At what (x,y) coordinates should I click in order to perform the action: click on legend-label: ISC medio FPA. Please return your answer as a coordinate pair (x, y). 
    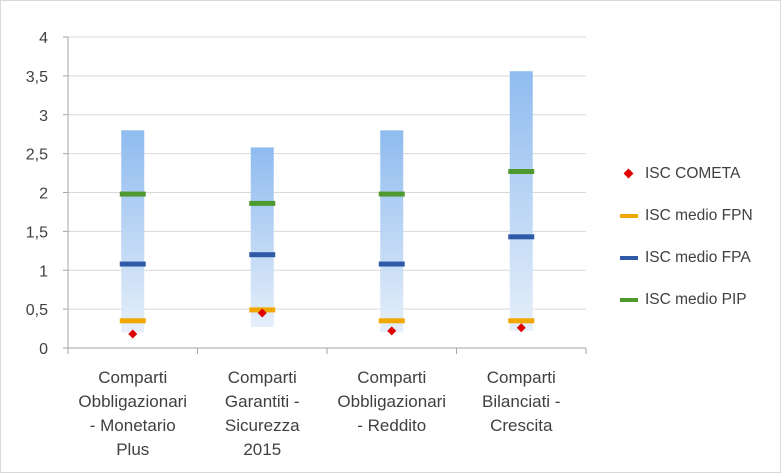
    Looking at the image, I should click on (698, 257).